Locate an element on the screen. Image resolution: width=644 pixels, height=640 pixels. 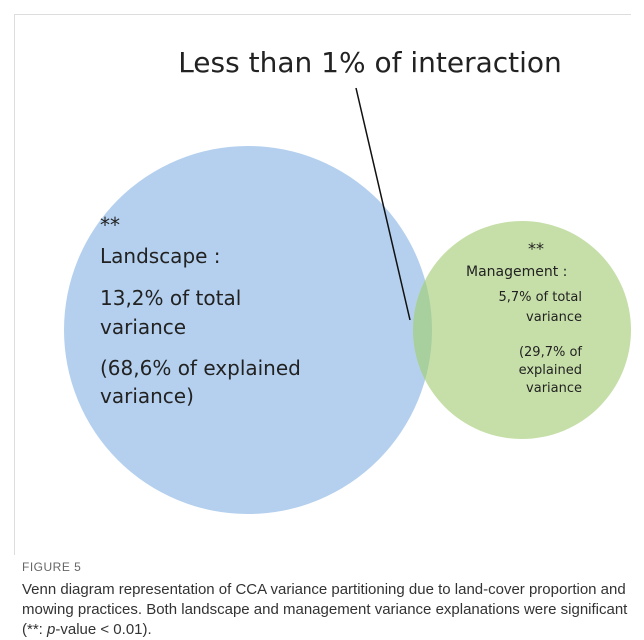
circle-text: explained is located at coordinates (550, 370).